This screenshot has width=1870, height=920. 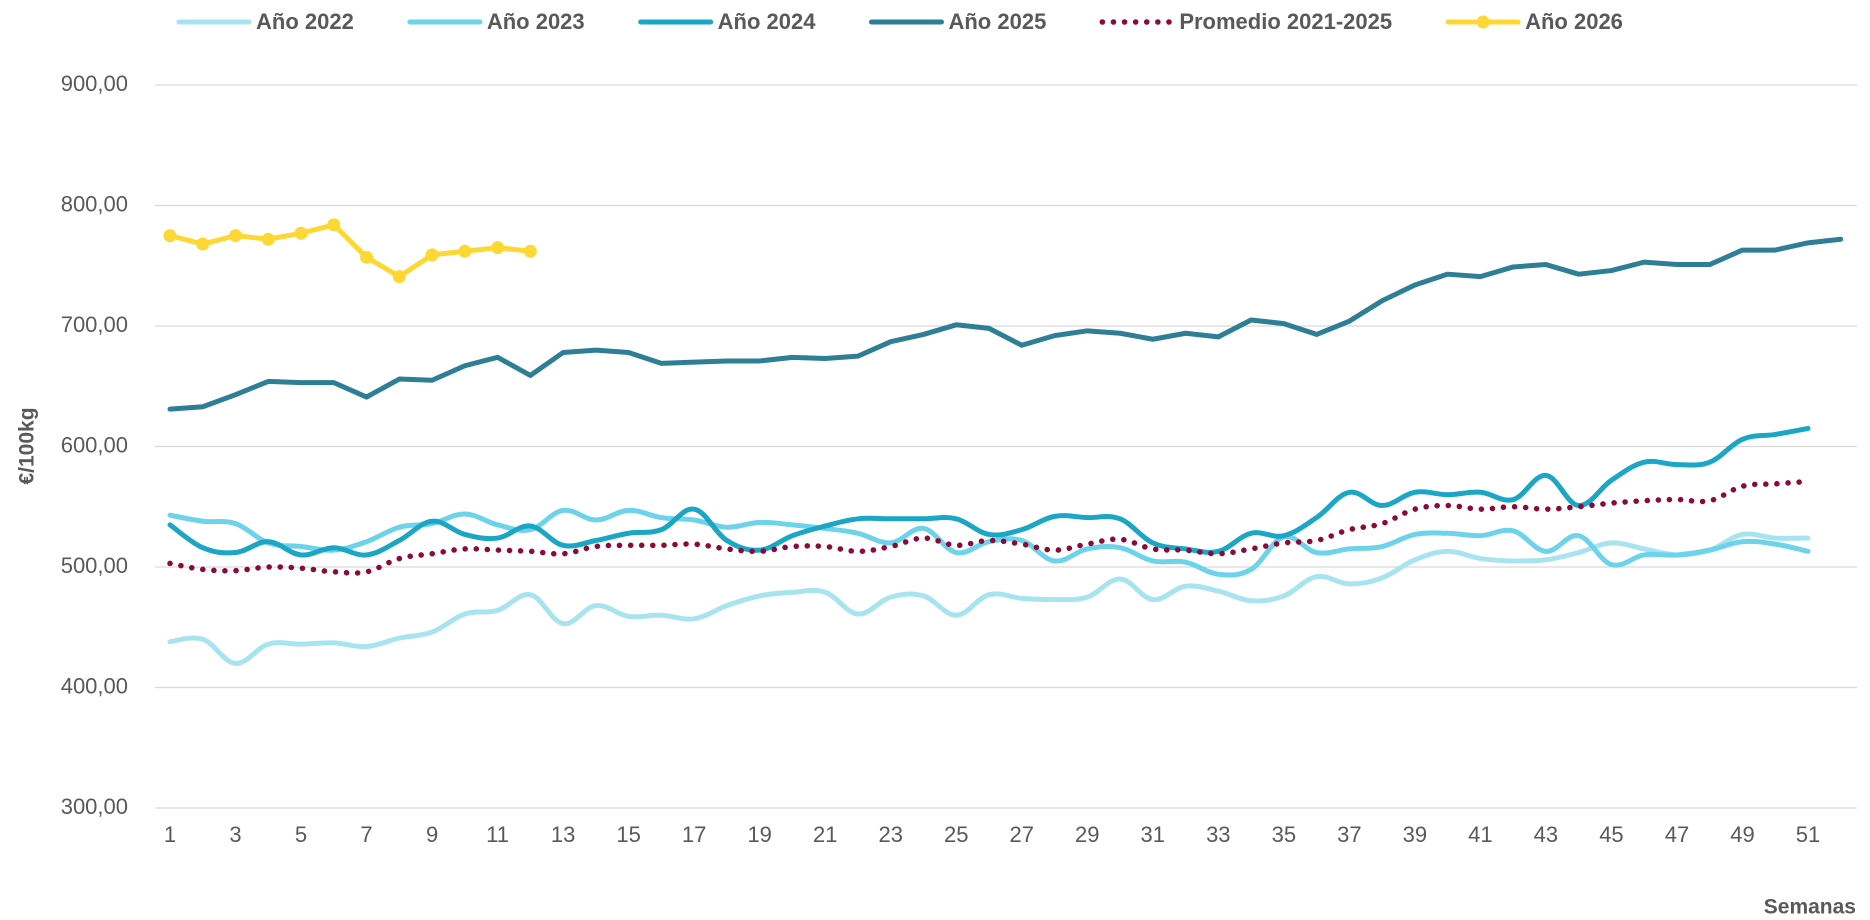 I want to click on x-tick-label: 21, so click(x=825, y=834).